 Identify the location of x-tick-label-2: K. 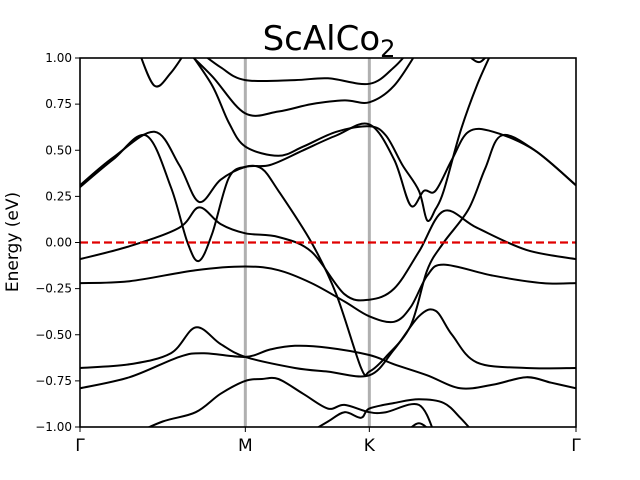
(370, 446).